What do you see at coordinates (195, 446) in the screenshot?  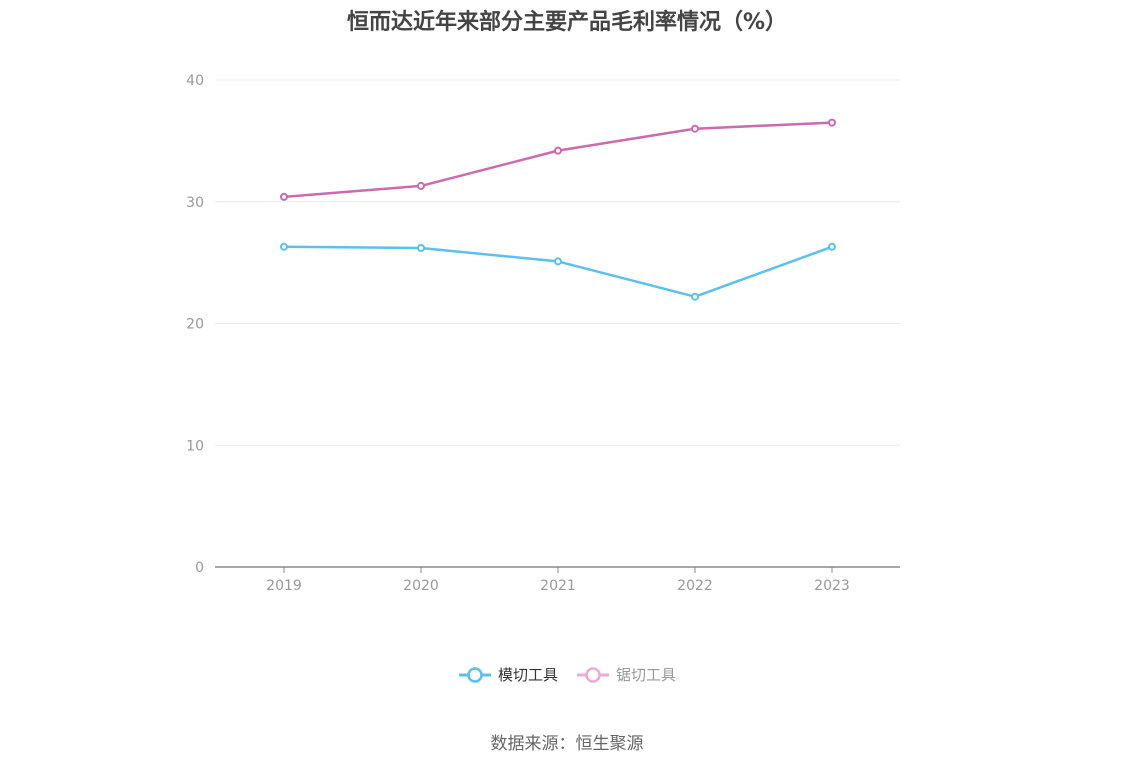 I see `y-tick-label: 10` at bounding box center [195, 446].